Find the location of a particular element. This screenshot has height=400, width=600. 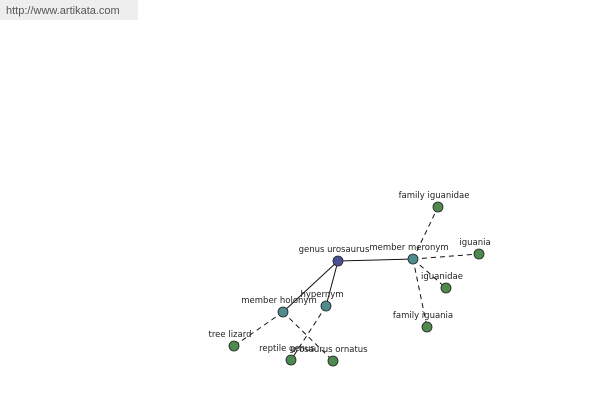

node-label: member holonym is located at coordinates (278, 301).